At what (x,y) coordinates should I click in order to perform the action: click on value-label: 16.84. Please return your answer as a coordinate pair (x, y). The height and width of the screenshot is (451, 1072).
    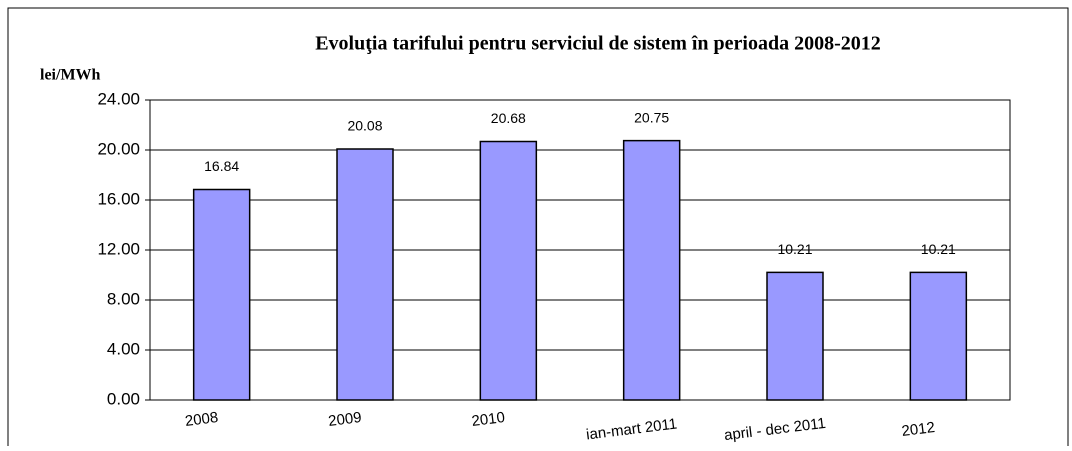
    Looking at the image, I should click on (221, 166).